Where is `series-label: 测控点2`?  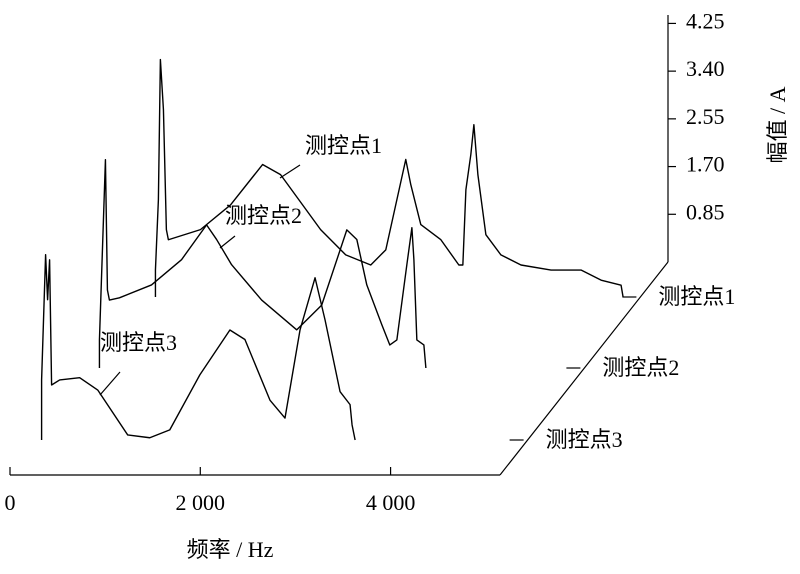
series-label: 测控点2 is located at coordinates (263, 215).